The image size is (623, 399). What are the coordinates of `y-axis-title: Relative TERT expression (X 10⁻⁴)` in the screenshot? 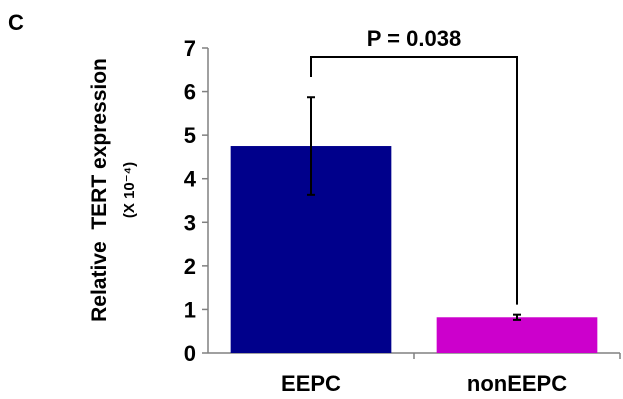 It's located at (113, 190).